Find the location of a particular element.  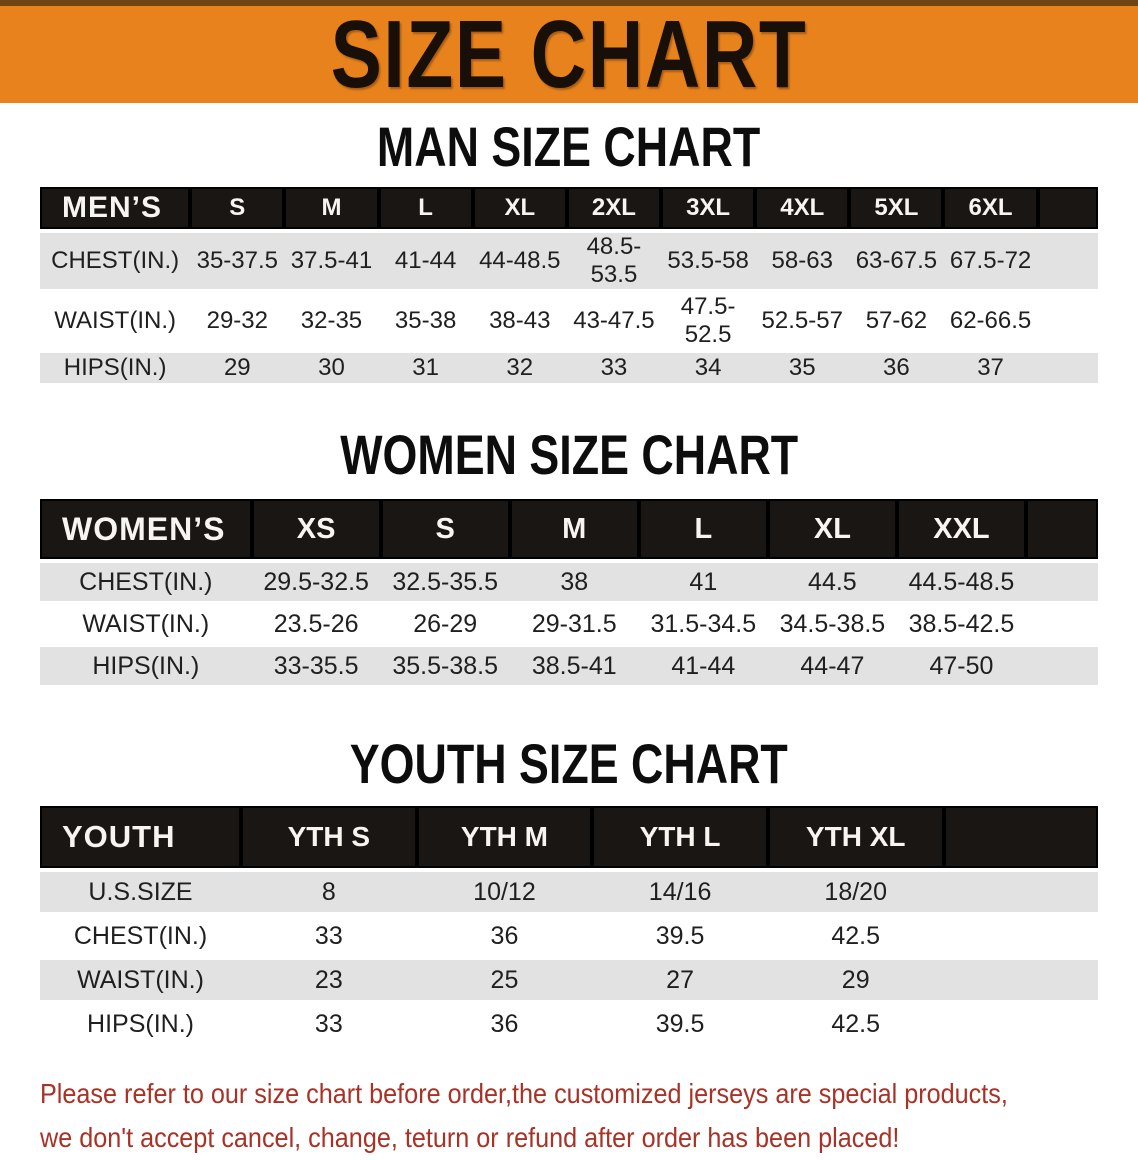

size-column-header: 6XL is located at coordinates (990, 208).